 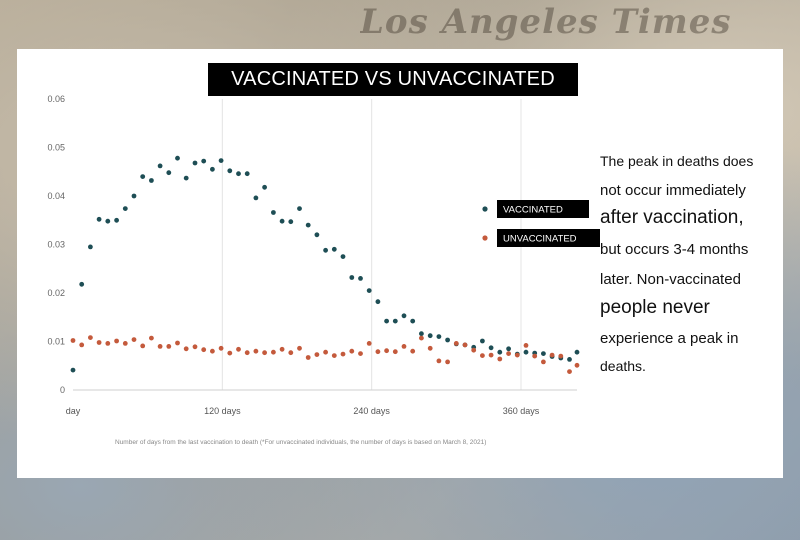 I want to click on legend-label: VACCINATED, so click(x=533, y=210).